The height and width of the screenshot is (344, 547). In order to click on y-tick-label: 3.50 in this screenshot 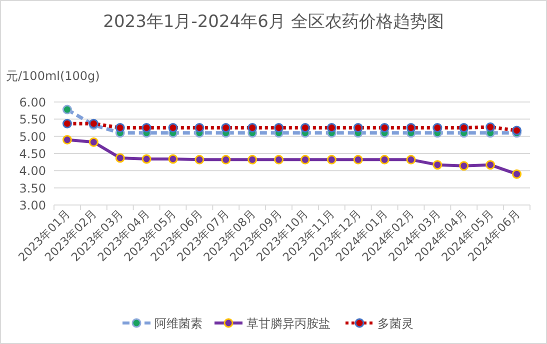, I will do `click(32, 188)`.